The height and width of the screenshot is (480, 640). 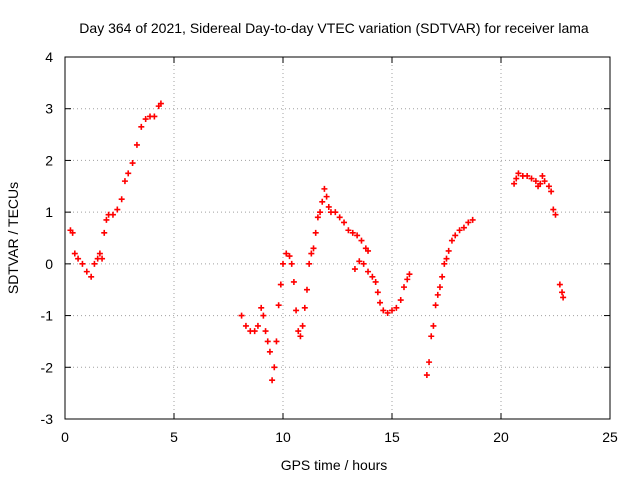 What do you see at coordinates (610, 437) in the screenshot?
I see `x-tick-label: 25` at bounding box center [610, 437].